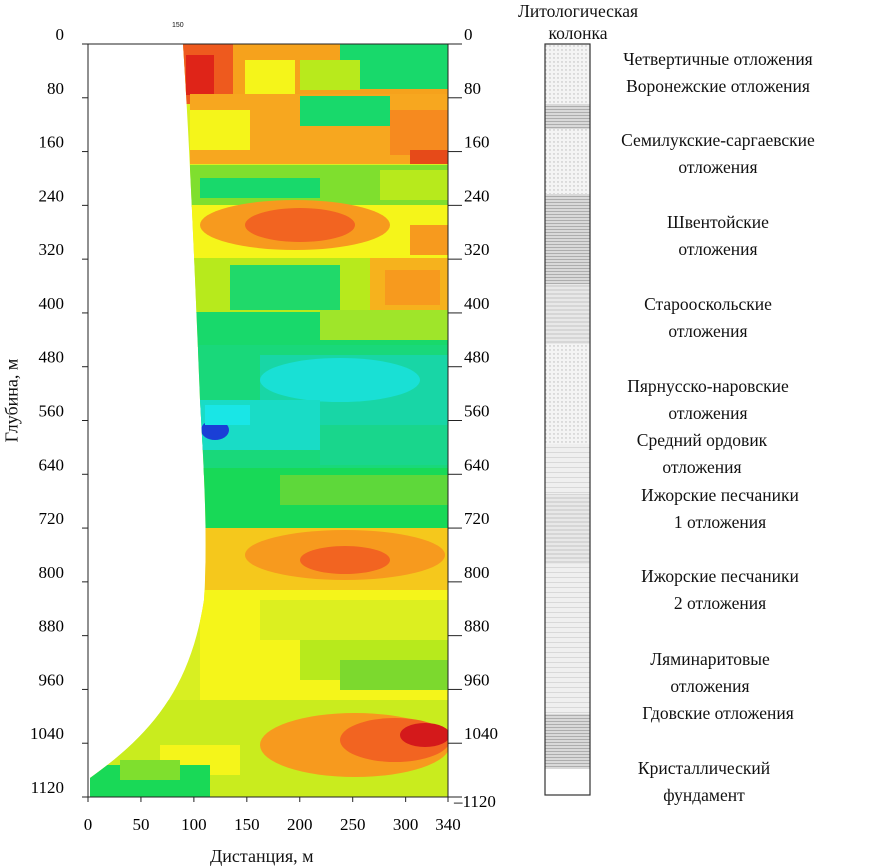 This screenshot has width=886, height=868. I want to click on litho-column, so click(567, 419).